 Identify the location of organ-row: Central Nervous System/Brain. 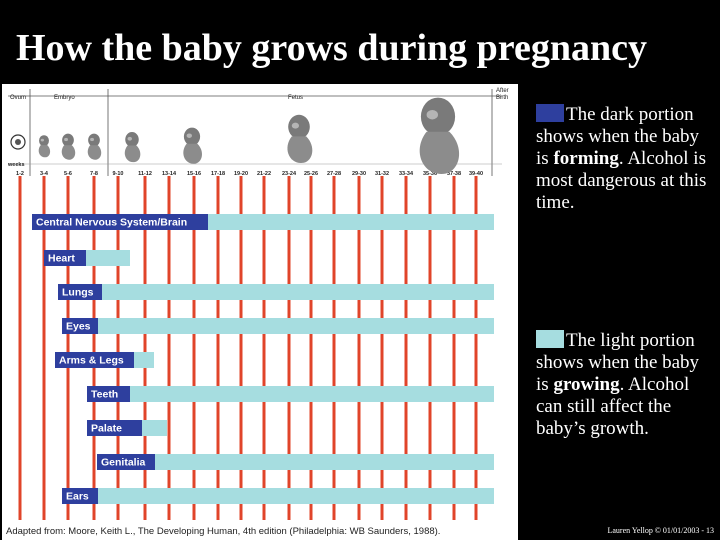
(263, 222).